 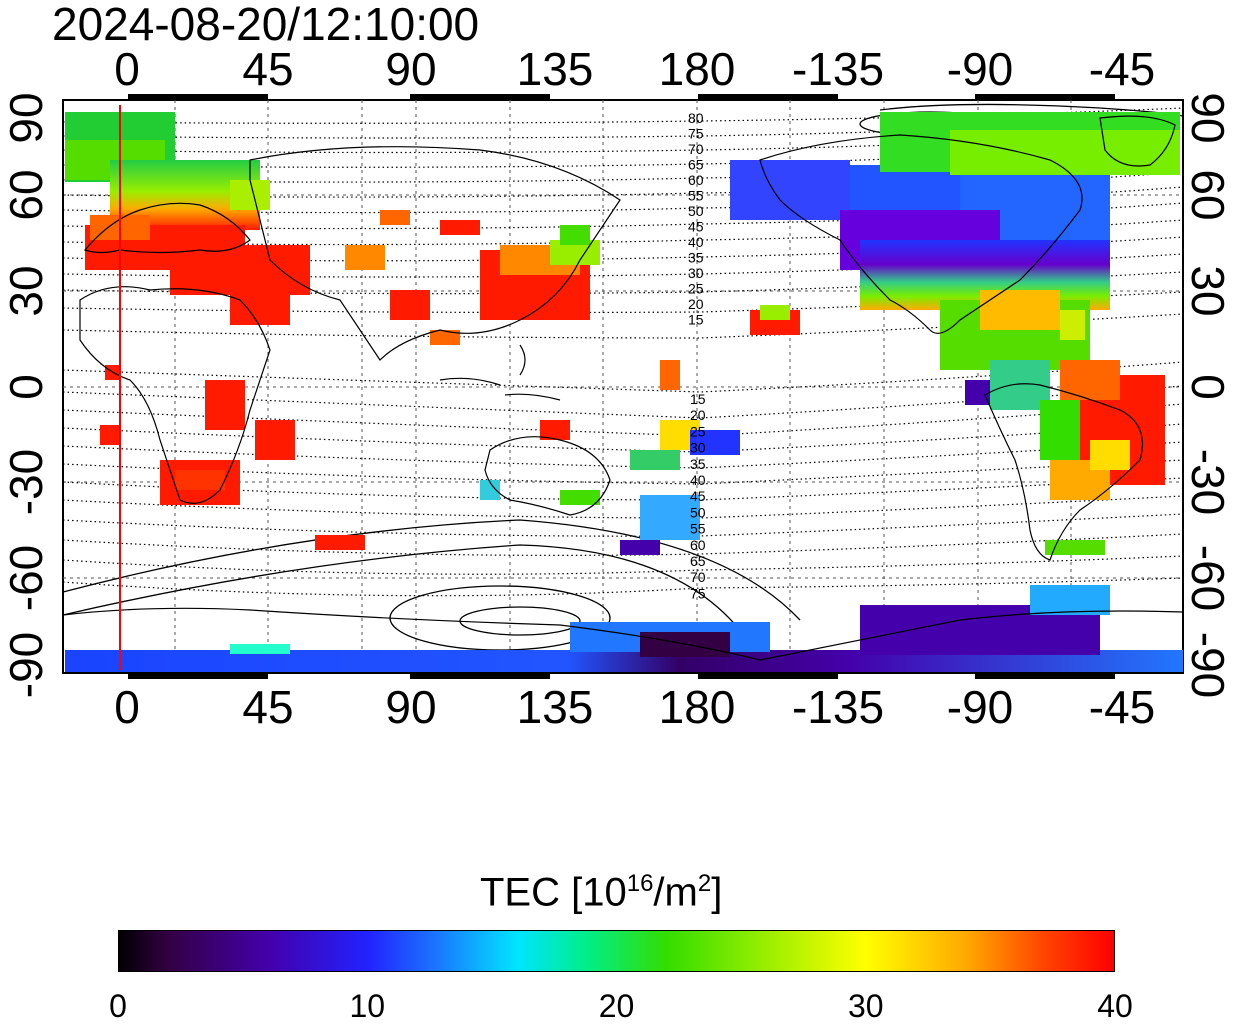 I want to click on contour-label-south-2: 25, so click(x=698, y=431).